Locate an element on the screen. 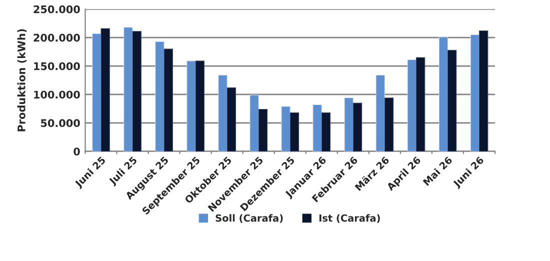 Image resolution: width=550 pixels, height=261 pixels. y-tick-label: 200.000 is located at coordinates (57, 38).